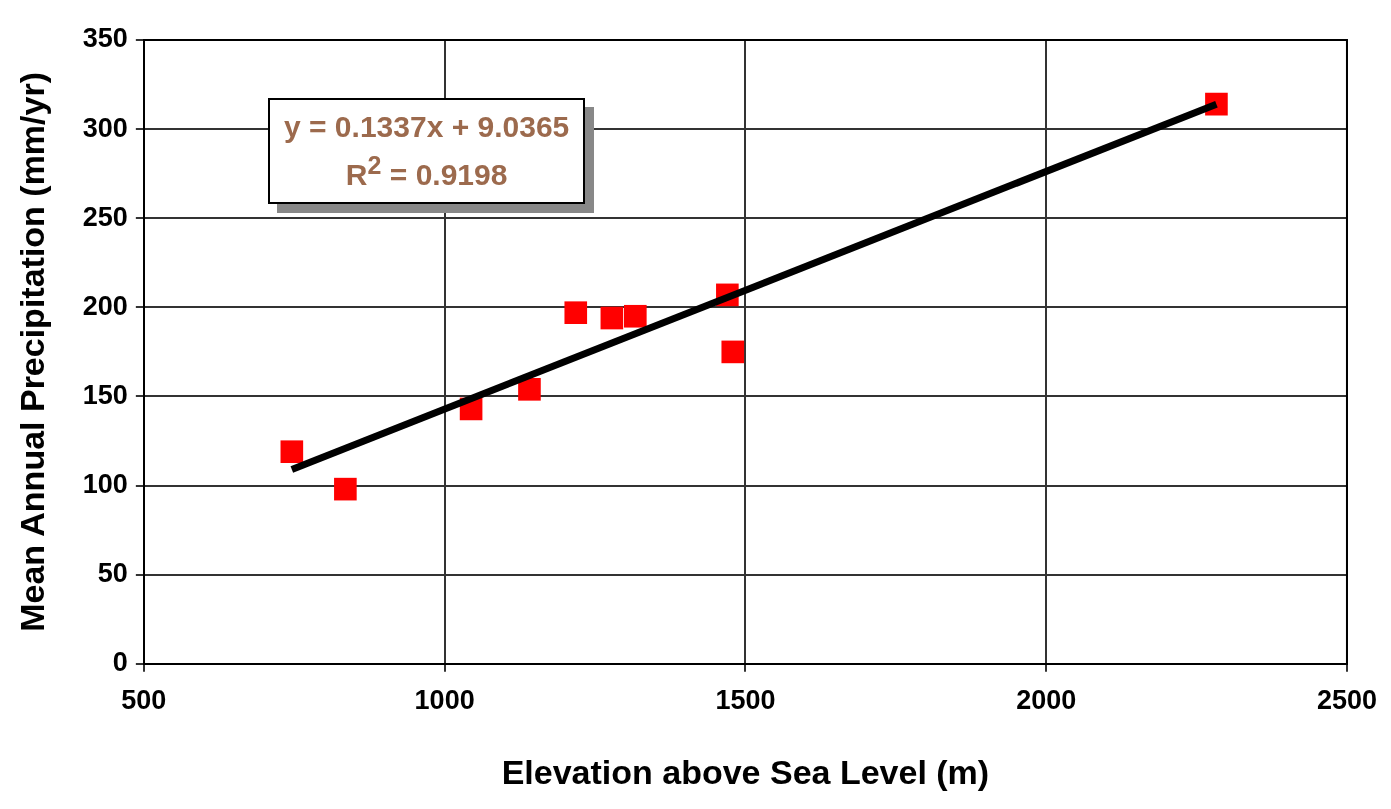 The width and height of the screenshot is (1391, 809). Describe the element at coordinates (745, 771) in the screenshot. I see `x-axis-title: Elevation above Sea Level (m)` at that location.